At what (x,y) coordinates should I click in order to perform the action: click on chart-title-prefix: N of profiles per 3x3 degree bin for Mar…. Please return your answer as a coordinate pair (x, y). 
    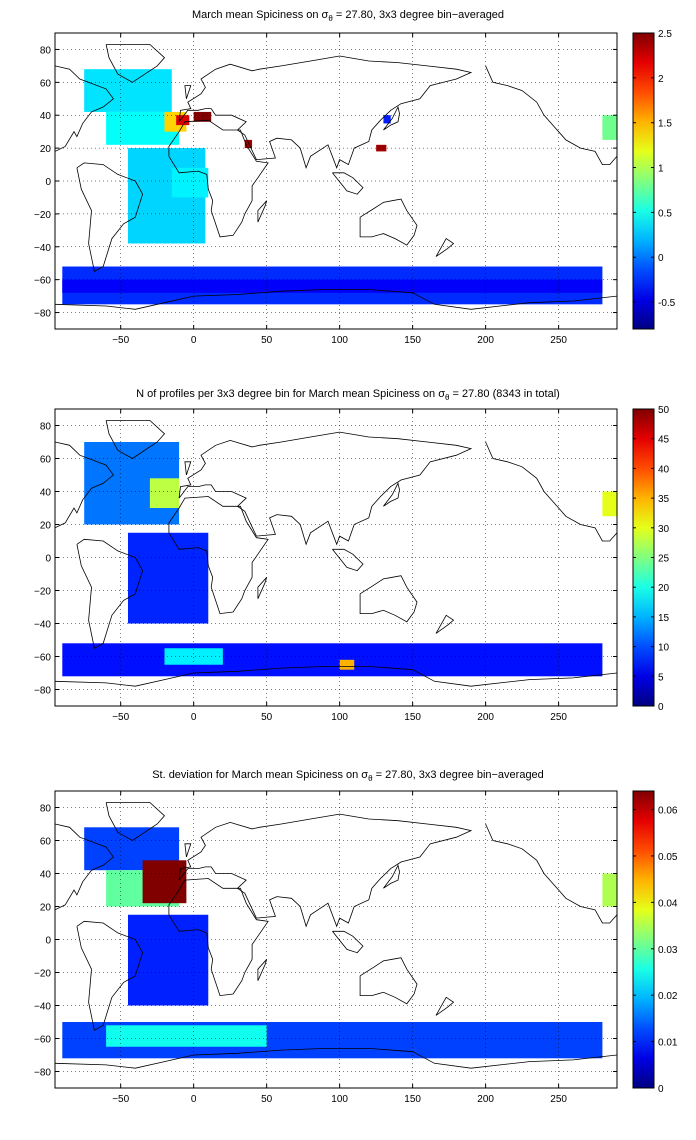
    Looking at the image, I should click on (290, 394).